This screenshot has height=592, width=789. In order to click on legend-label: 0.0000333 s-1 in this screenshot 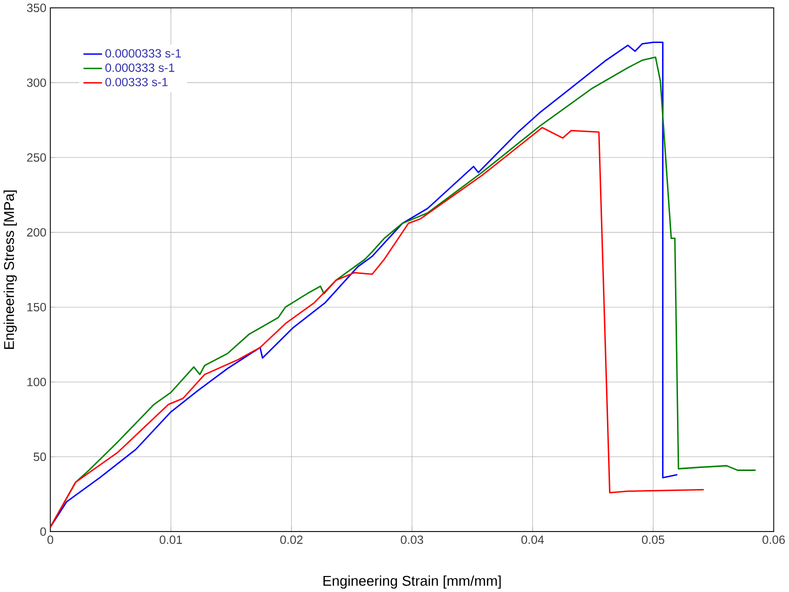, I will do `click(143, 53)`.